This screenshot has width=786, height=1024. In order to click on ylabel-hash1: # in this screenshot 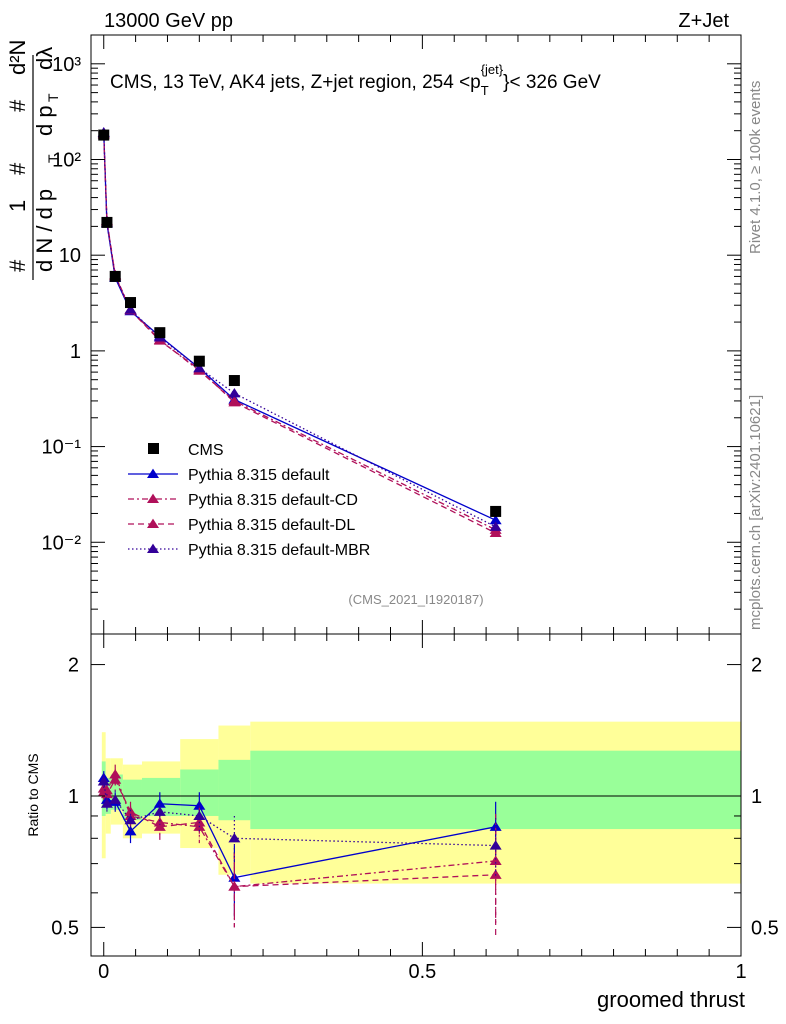, I will do `click(17, 265)`.